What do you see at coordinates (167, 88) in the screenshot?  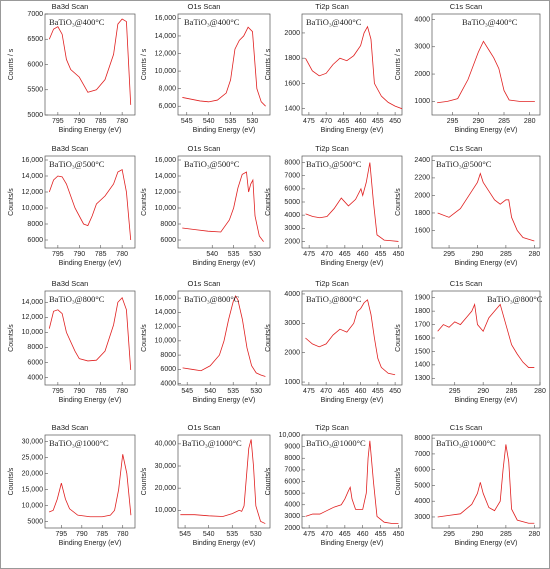 I see `y-tick-label: 8,000` at bounding box center [167, 88].